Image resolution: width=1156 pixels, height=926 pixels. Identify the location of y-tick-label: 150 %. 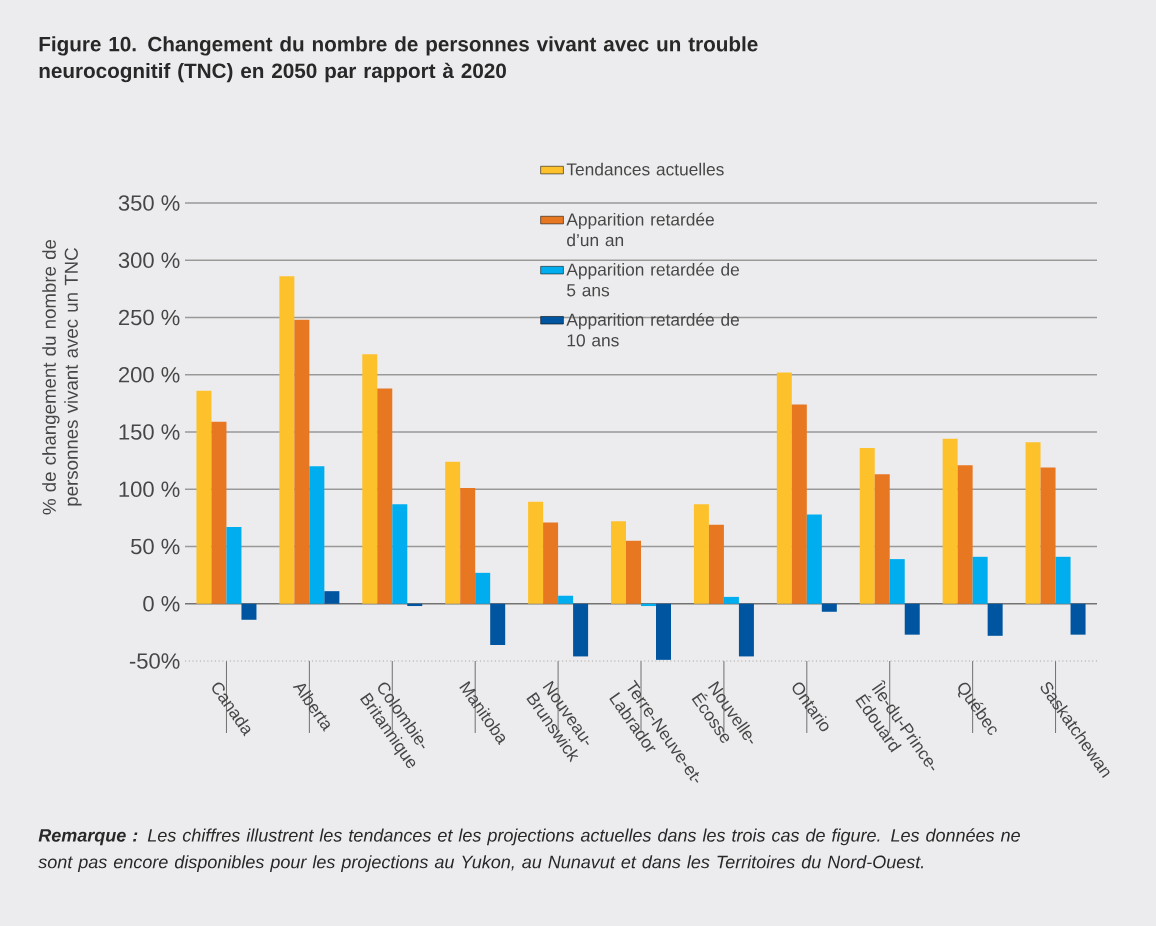
(149, 432).